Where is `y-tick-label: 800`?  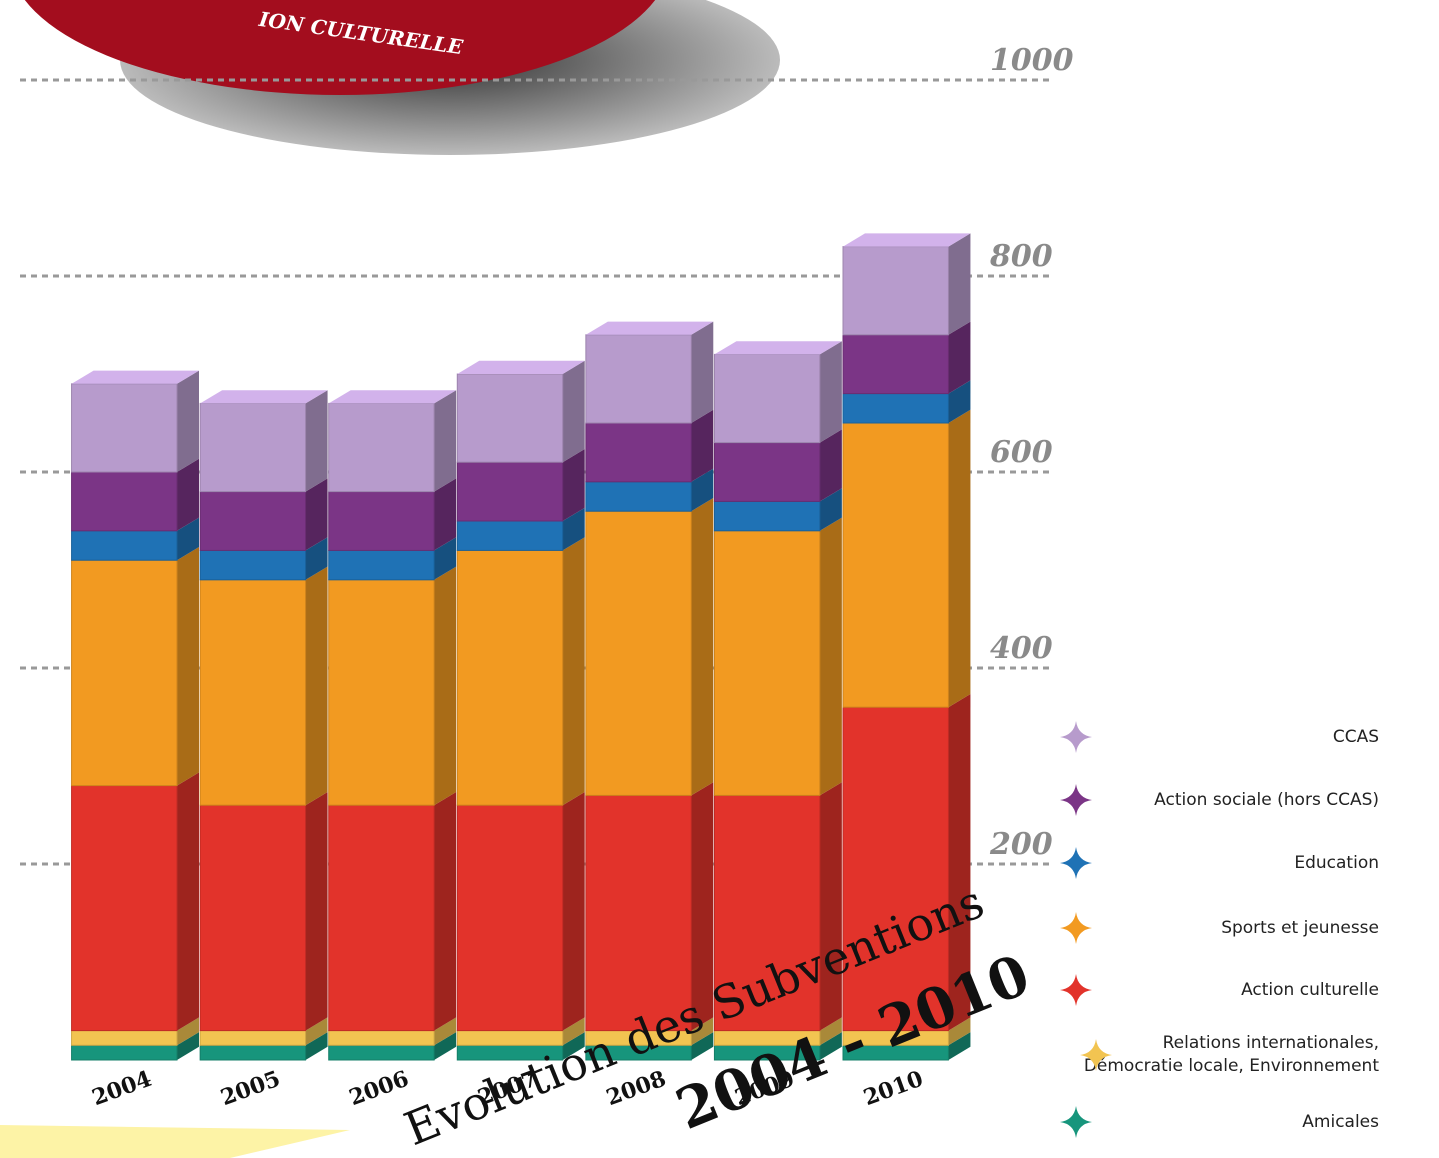 y-tick-label: 800 is located at coordinates (1021, 256).